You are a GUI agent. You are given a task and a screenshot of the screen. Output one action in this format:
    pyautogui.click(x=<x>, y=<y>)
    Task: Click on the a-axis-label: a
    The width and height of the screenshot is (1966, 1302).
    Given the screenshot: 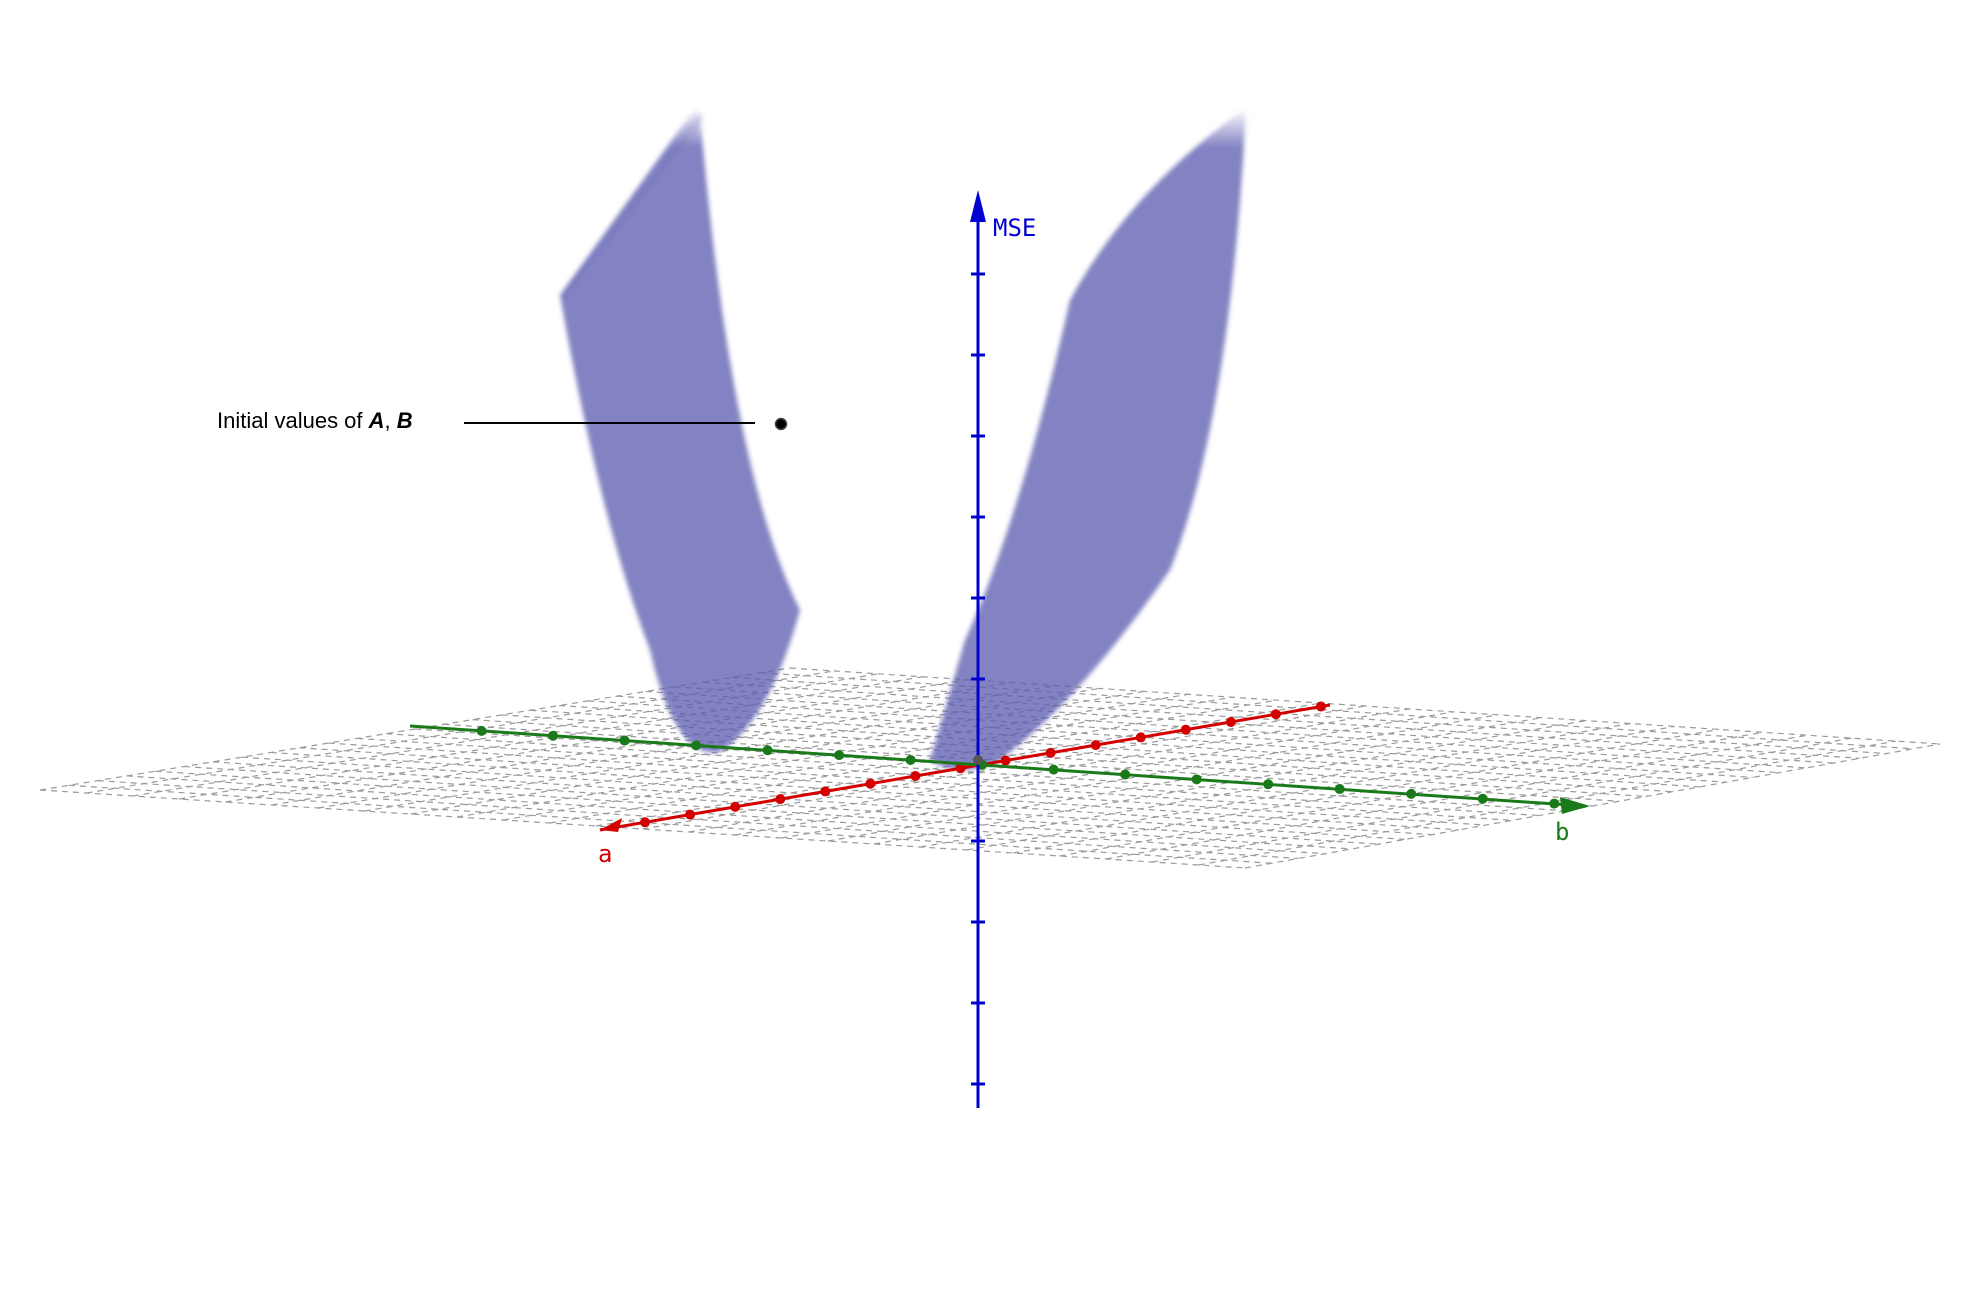 What is the action you would take?
    pyautogui.click(x=605, y=854)
    